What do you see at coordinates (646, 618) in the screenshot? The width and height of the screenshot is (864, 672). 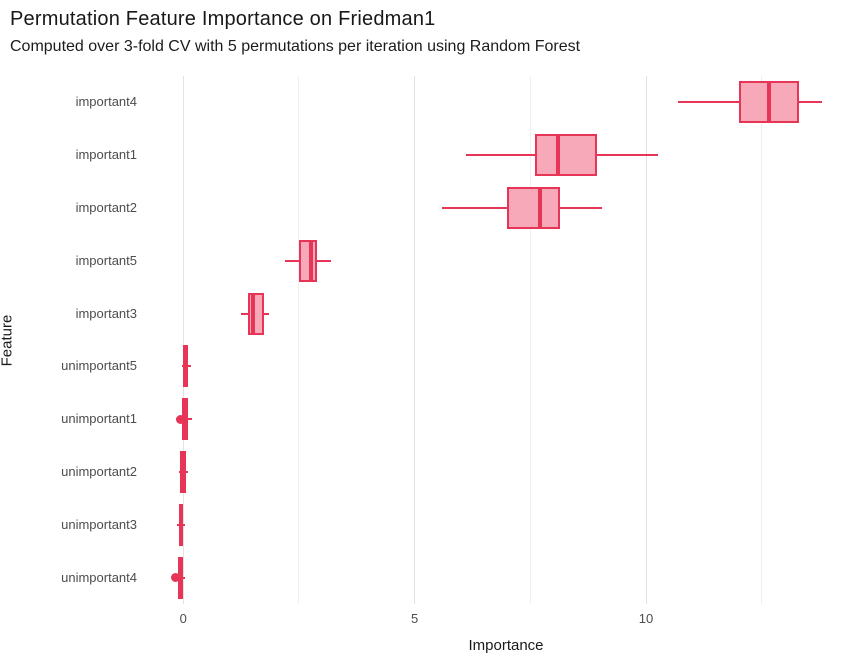 I see `x-tick-label: 10` at bounding box center [646, 618].